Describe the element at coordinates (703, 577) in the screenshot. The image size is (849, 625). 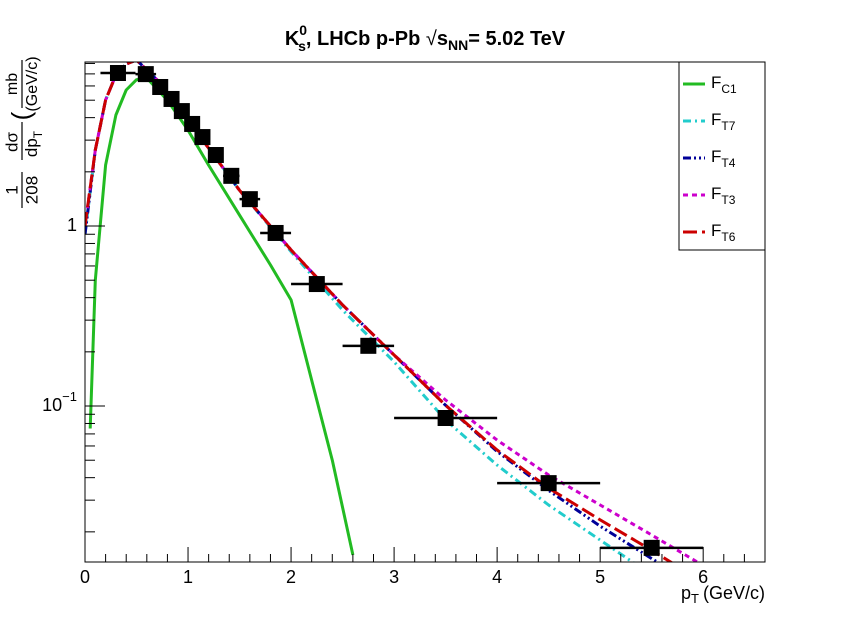
I see `x-tick-label: 6` at that location.